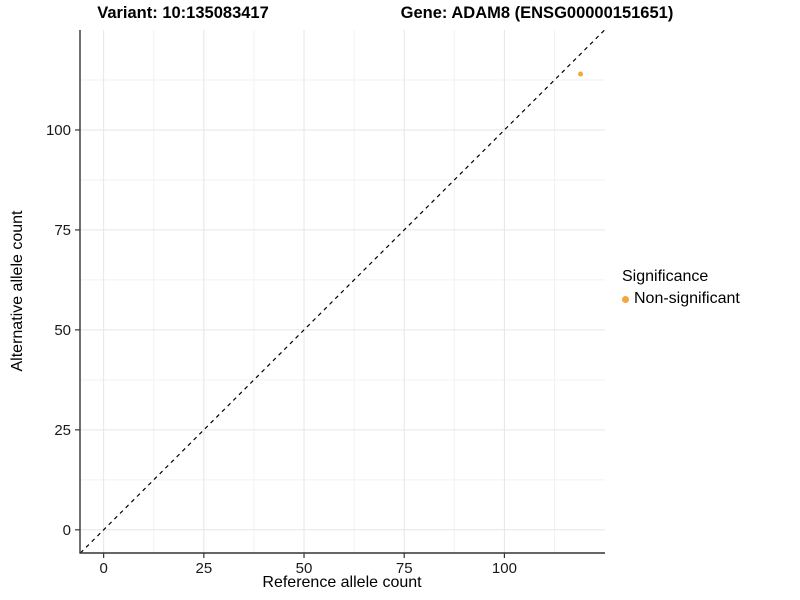 Image resolution: width=800 pixels, height=600 pixels. I want to click on gene-title: Gene: ADAM8 (ENSG00000151651), so click(537, 13).